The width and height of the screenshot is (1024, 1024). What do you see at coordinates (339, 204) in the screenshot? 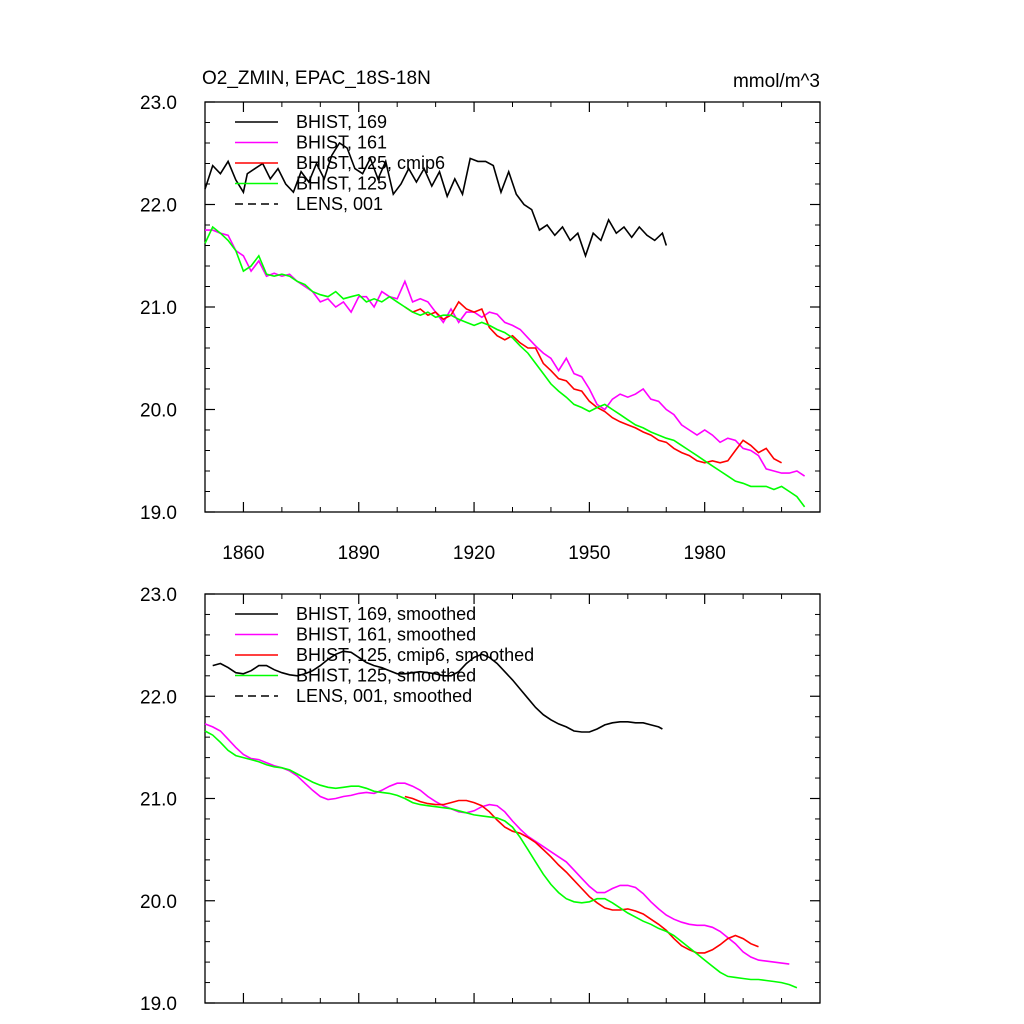
I see `legend-label-5: LENS, 001` at bounding box center [339, 204].